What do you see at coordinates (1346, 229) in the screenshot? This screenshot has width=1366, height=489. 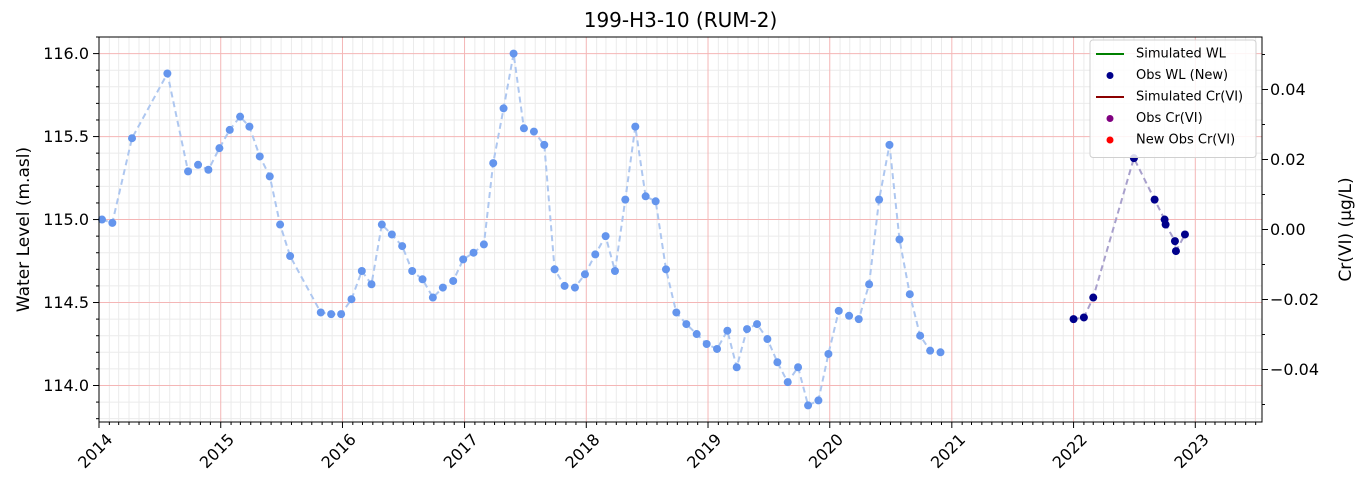 I see `y-axis-label-right: Cr(VI) (µg/L)` at bounding box center [1346, 229].